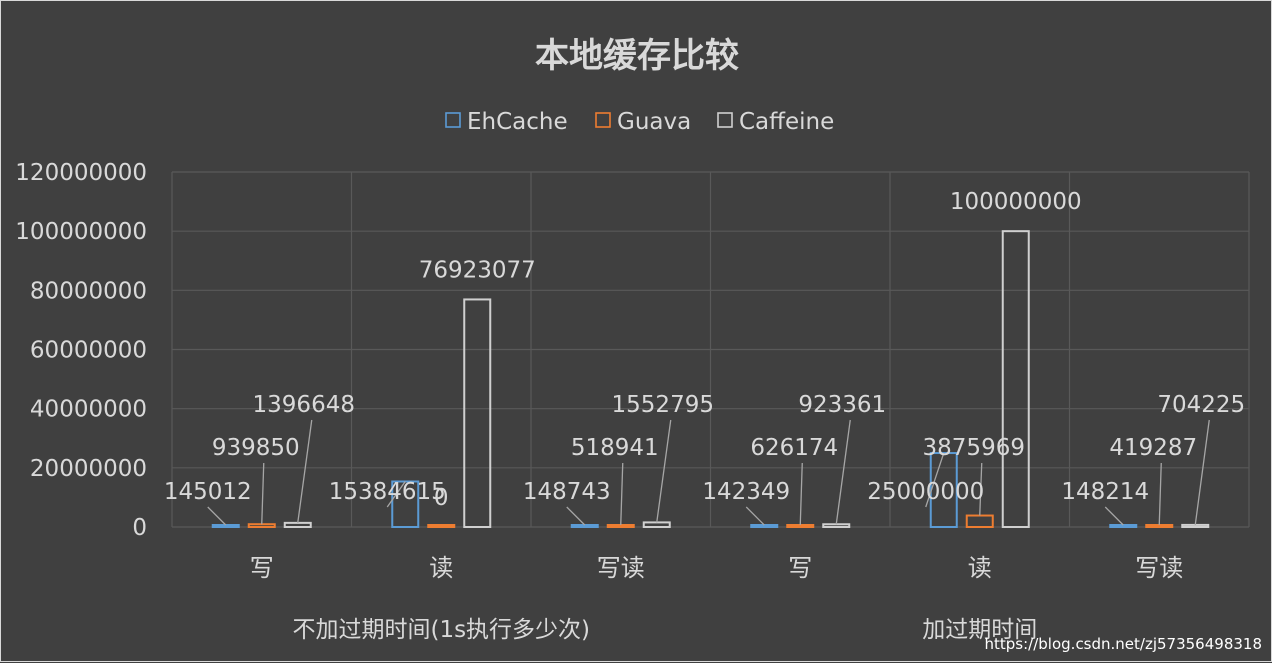  I want to click on legend-swatch-guava, so click(603, 120).